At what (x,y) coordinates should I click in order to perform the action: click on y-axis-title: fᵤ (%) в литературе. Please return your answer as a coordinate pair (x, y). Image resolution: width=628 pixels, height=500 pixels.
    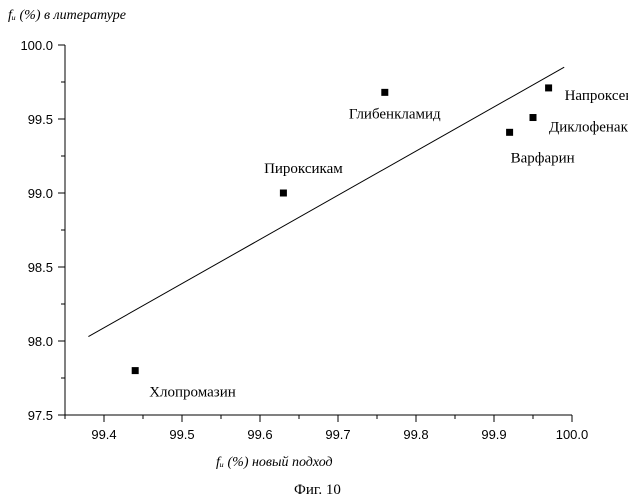
    Looking at the image, I should click on (67, 15).